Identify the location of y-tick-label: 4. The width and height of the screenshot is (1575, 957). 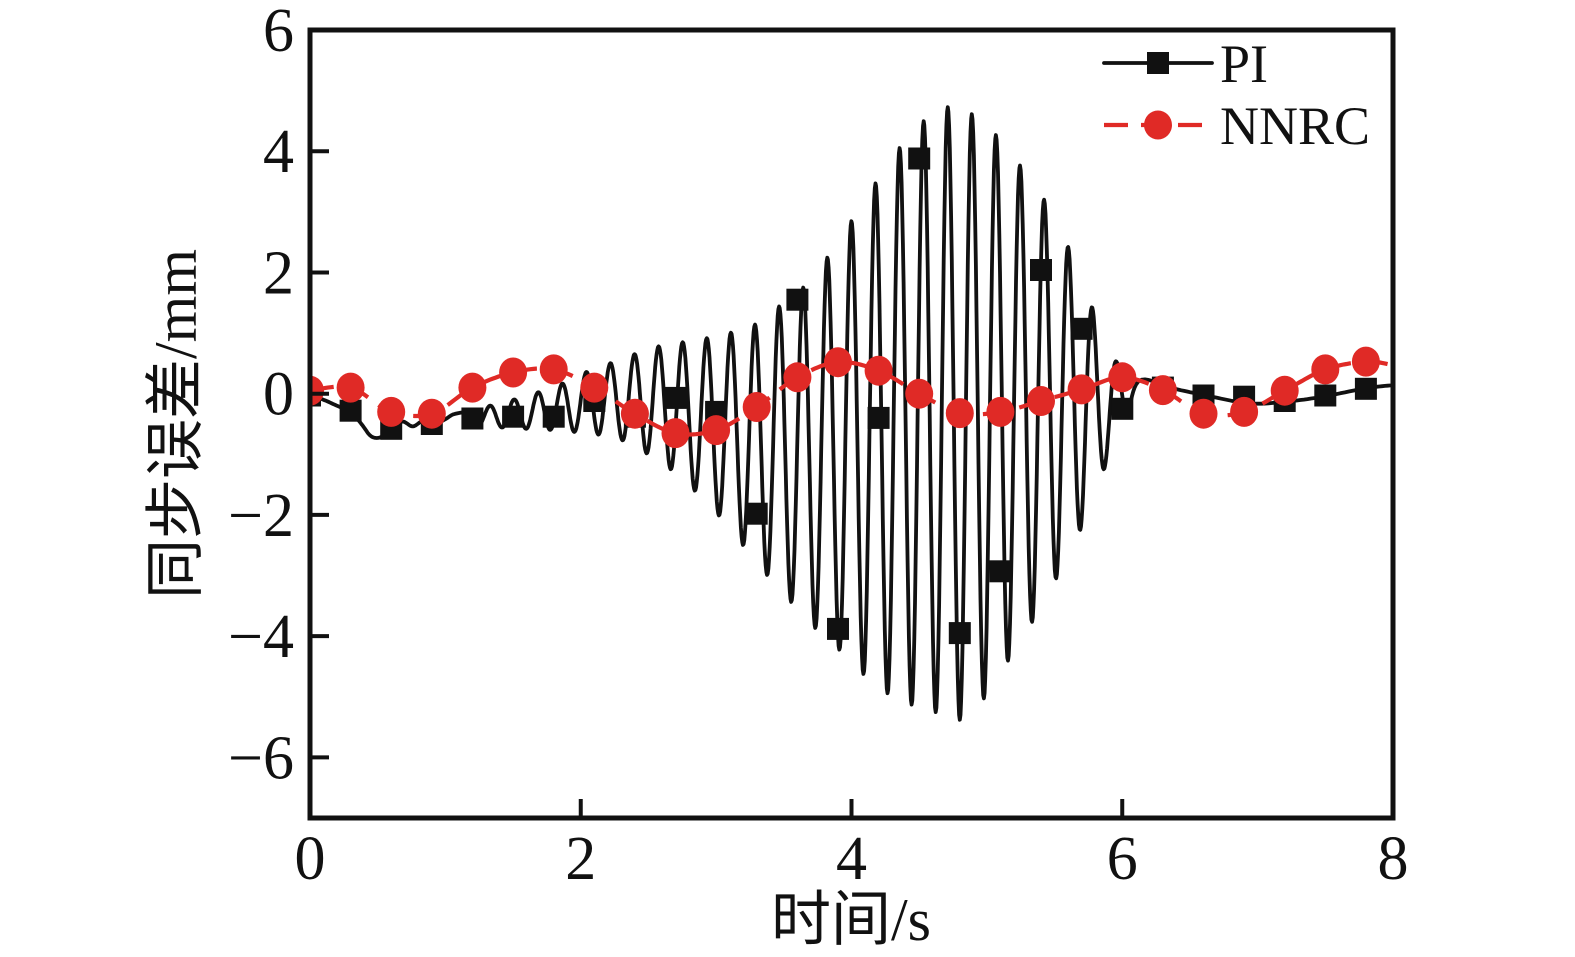
(278, 152).